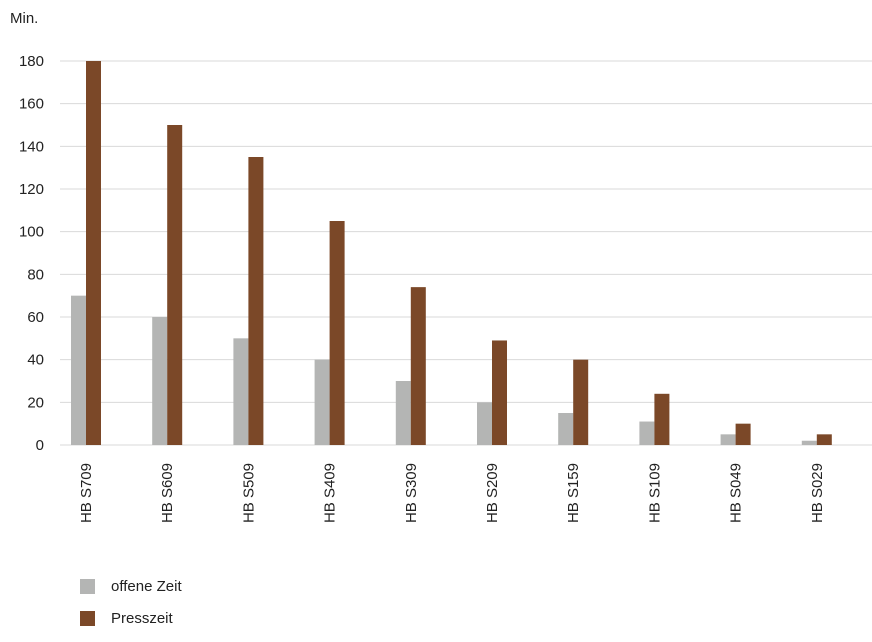  I want to click on legend-item-offene-zeit: offene Zeit, so click(131, 586).